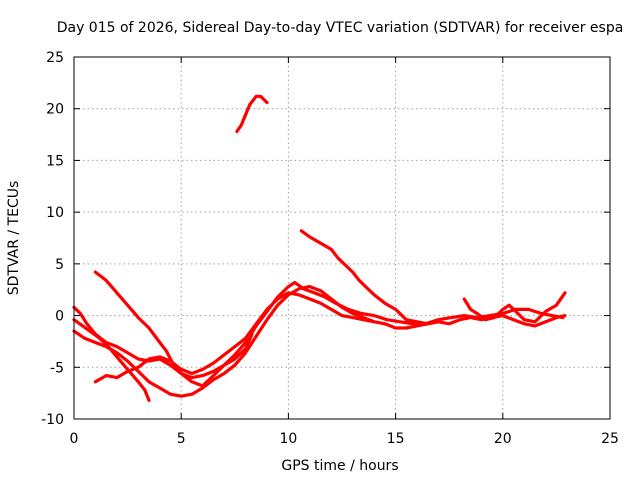 This screenshot has width=640, height=480. I want to click on x-axis-label: GPS time / hours, so click(339, 466).